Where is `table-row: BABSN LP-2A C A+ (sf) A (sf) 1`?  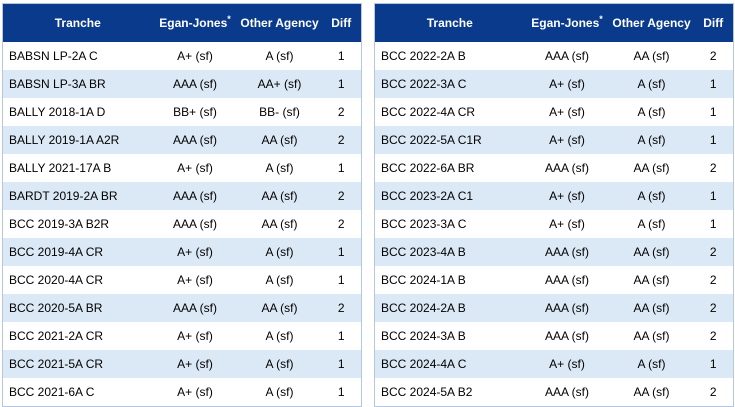
table-row: BABSN LP-2A C A+ (sf) A (sf) 1 is located at coordinates (182, 56).